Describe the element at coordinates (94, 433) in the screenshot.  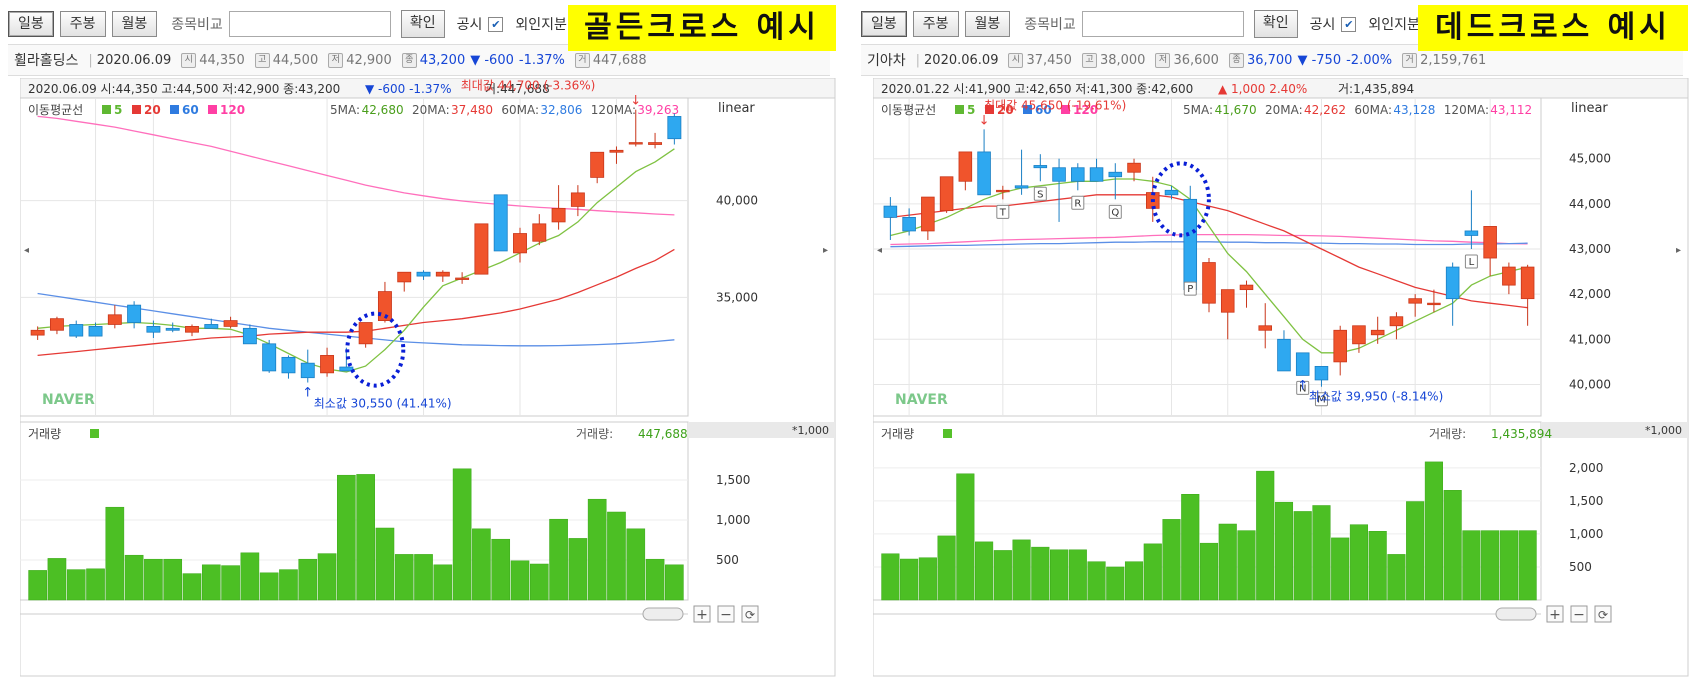
I see `volume-legend-swatch` at that location.